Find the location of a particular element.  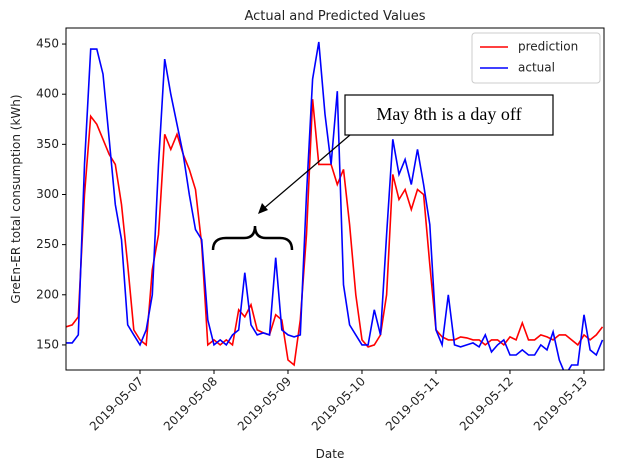

arrow-head is located at coordinates (263, 208).